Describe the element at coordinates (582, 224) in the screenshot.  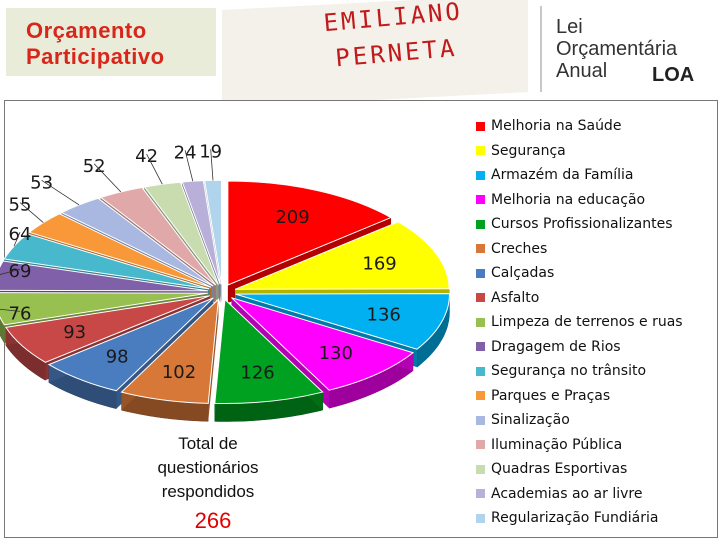
I see `legend-label: Cursos Profissionalizantes` at that location.